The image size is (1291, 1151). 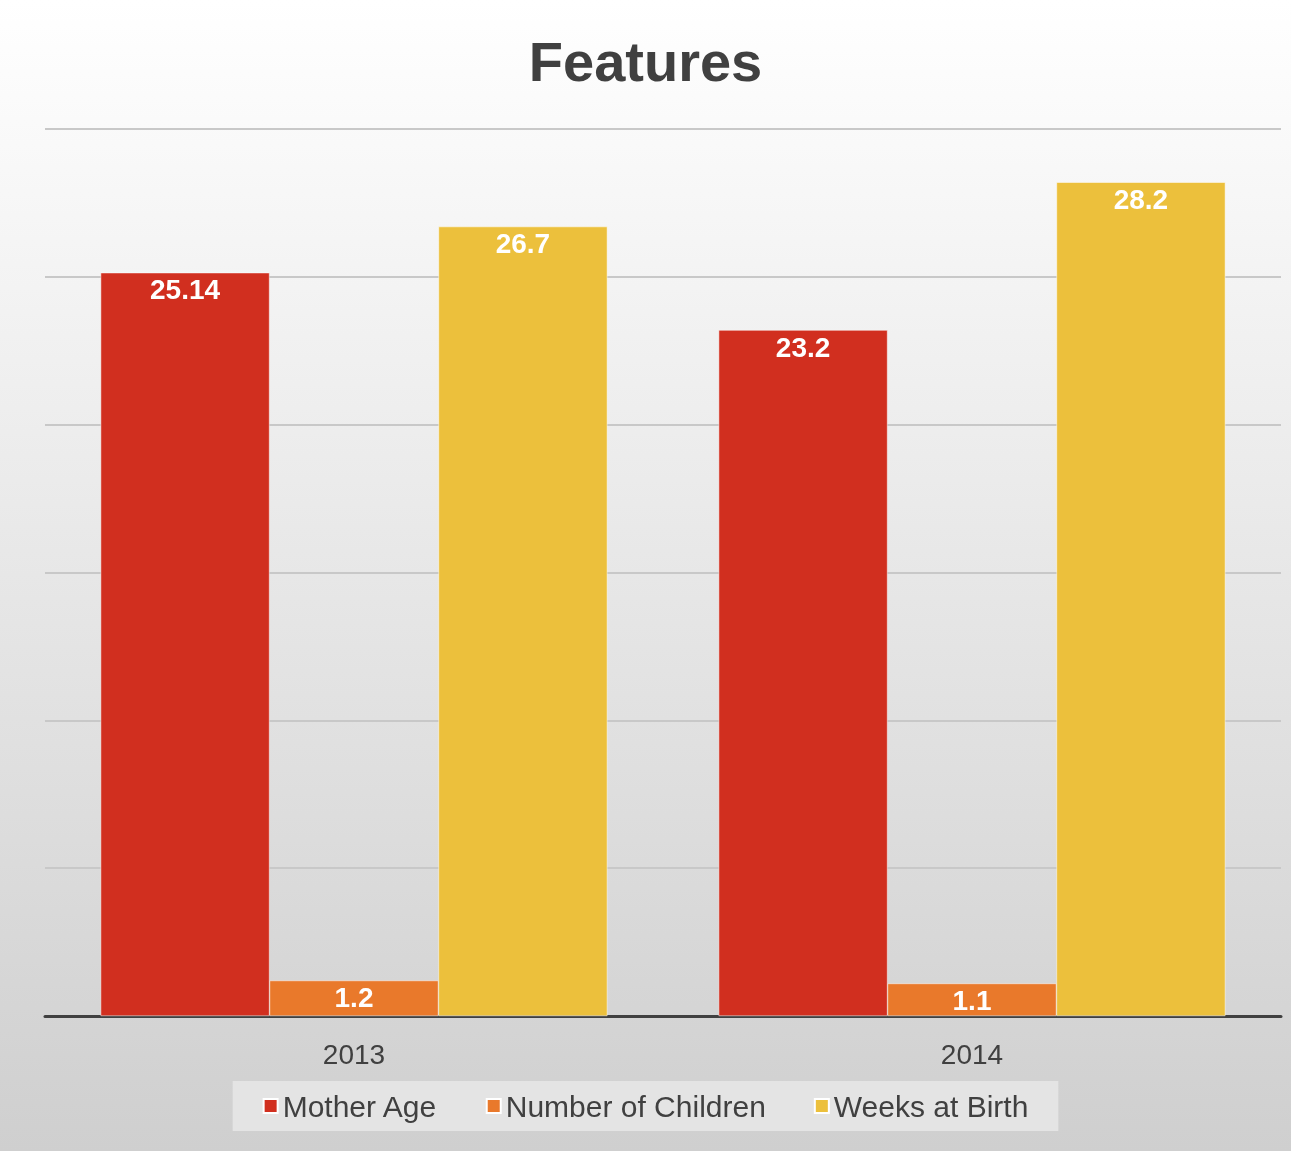 I want to click on data-label: 26.7, so click(x=523, y=244).